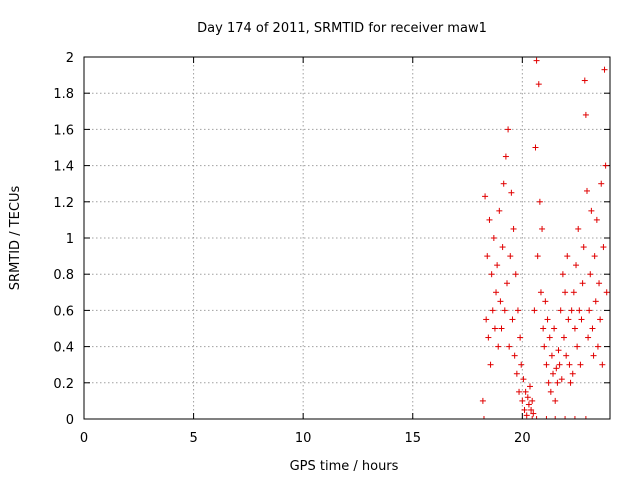  Describe the element at coordinates (193, 438) in the screenshot. I see `x-tick-label: 5` at that location.